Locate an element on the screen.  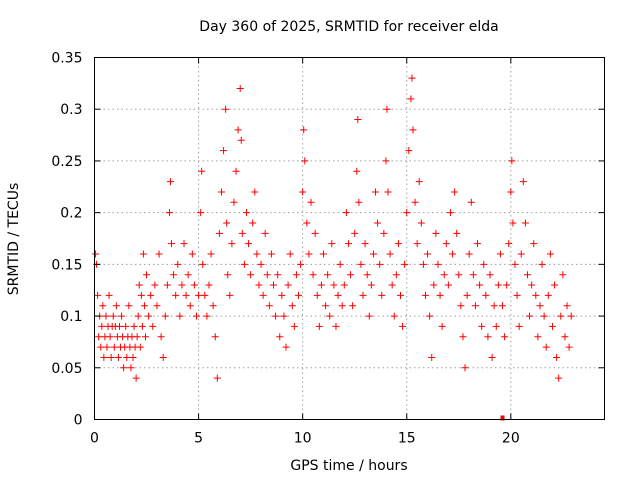
y-tick-label: 0 is located at coordinates (78, 421).